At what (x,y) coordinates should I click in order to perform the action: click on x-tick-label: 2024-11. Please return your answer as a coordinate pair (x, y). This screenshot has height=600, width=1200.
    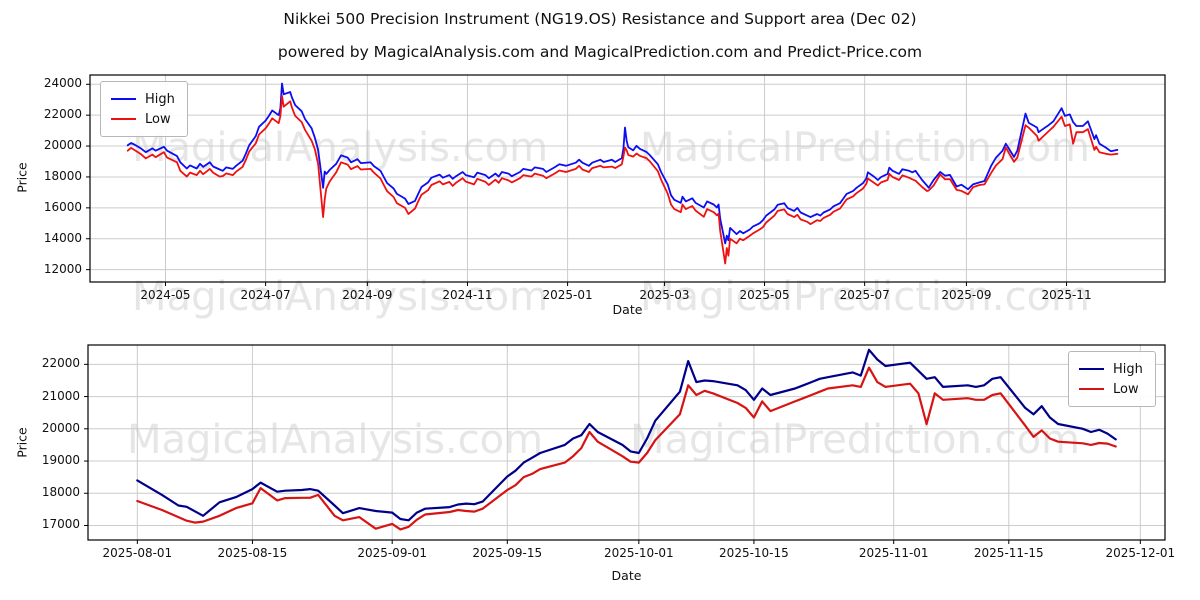
    Looking at the image, I should click on (467, 295).